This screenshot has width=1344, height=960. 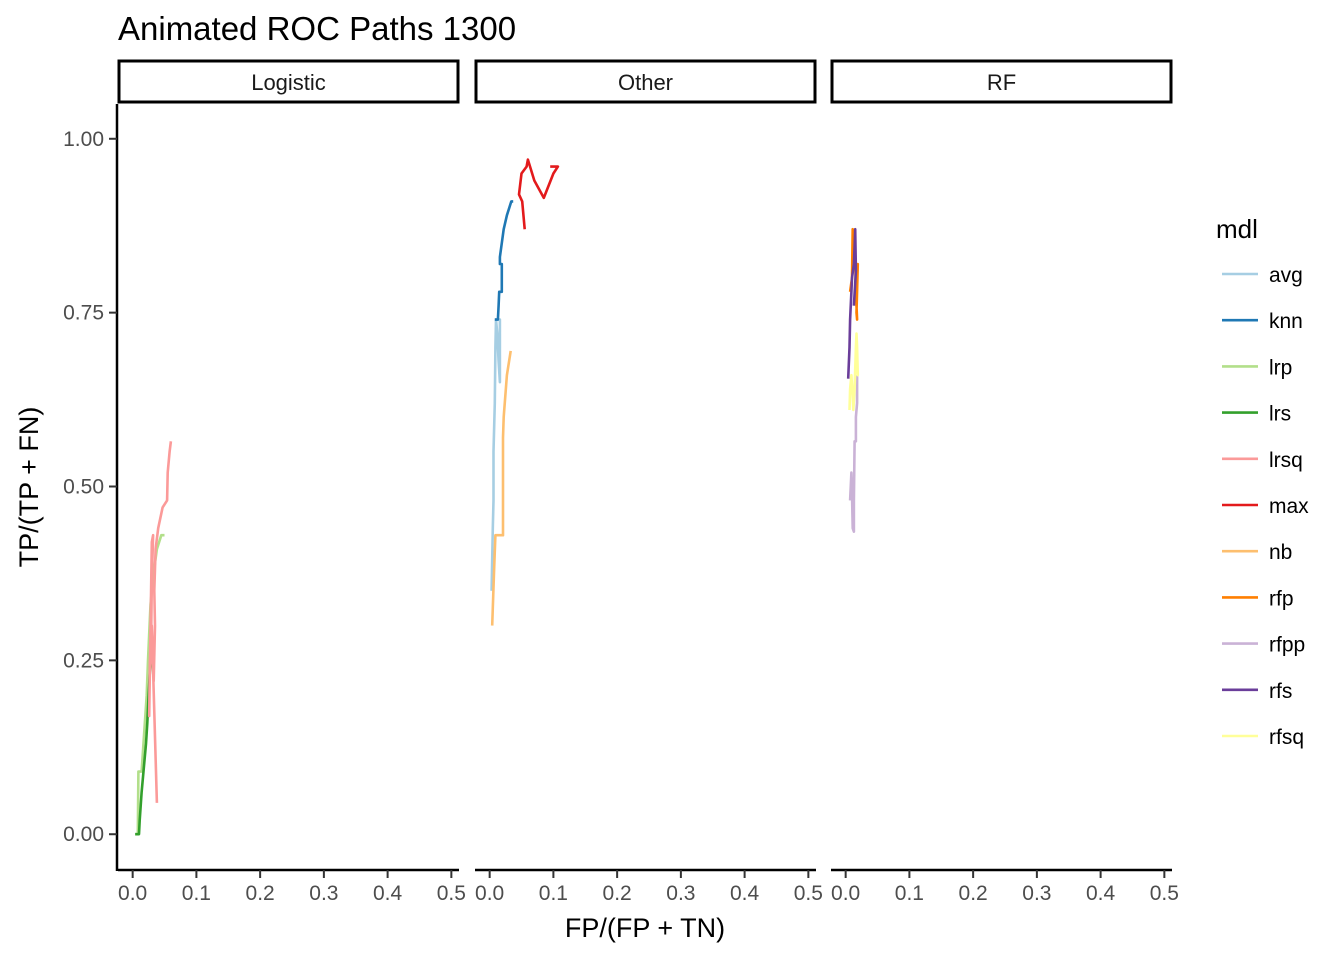 I want to click on x-tick-label-other-5: 0.5, so click(x=808, y=893).